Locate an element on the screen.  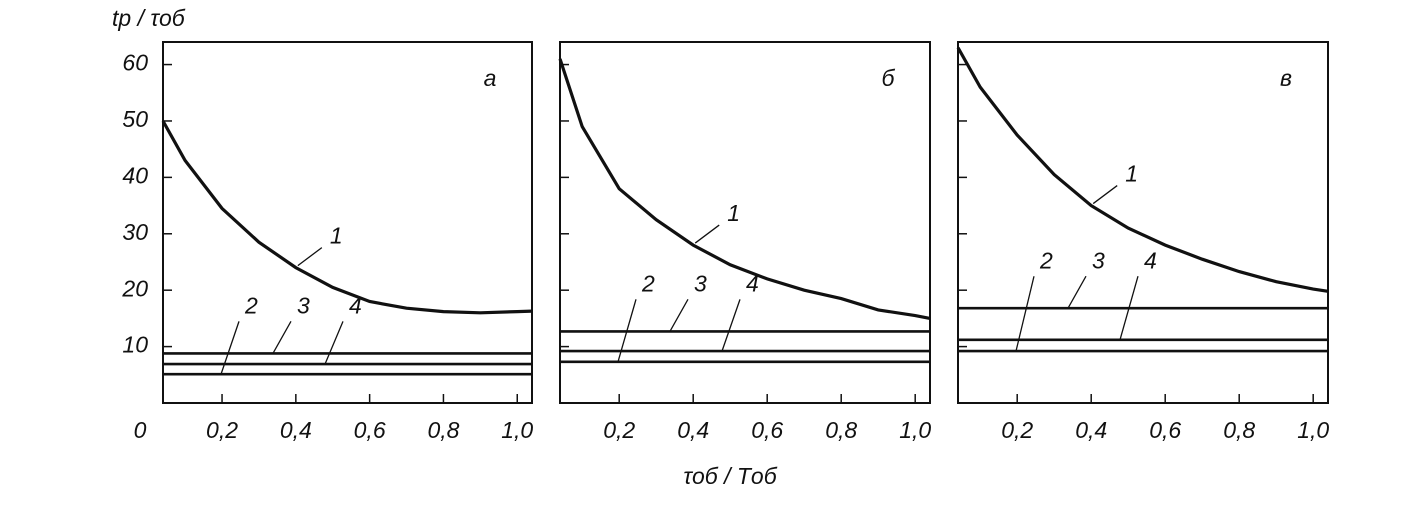
y-axis-label: tр / τоб is located at coordinates (149, 18).